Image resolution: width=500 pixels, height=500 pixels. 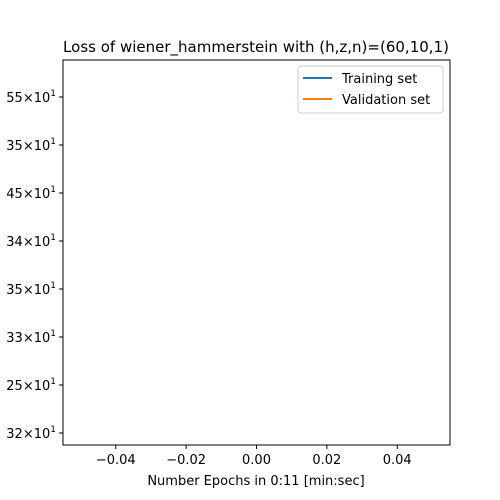 I want to click on x-axis: −0.04 −0.02 0.00 0.02 0.04, so click(x=254, y=456).